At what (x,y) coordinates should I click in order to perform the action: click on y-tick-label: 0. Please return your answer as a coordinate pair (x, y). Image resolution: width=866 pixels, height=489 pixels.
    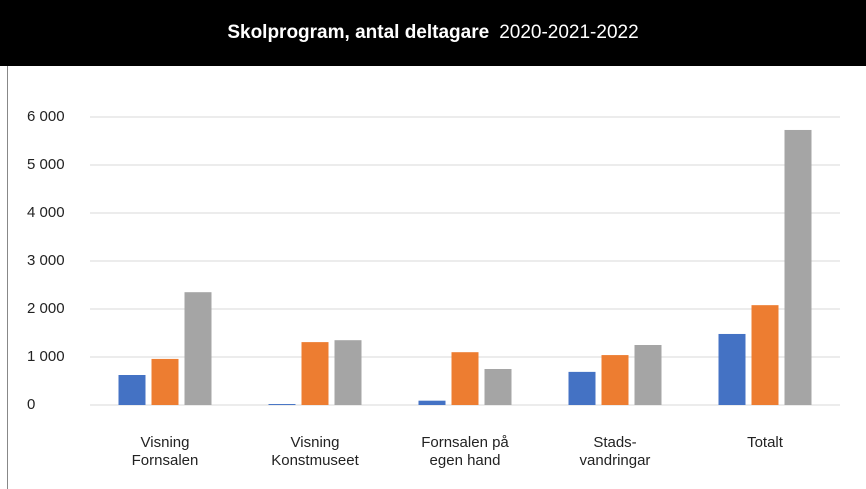
    Looking at the image, I should click on (31, 404).